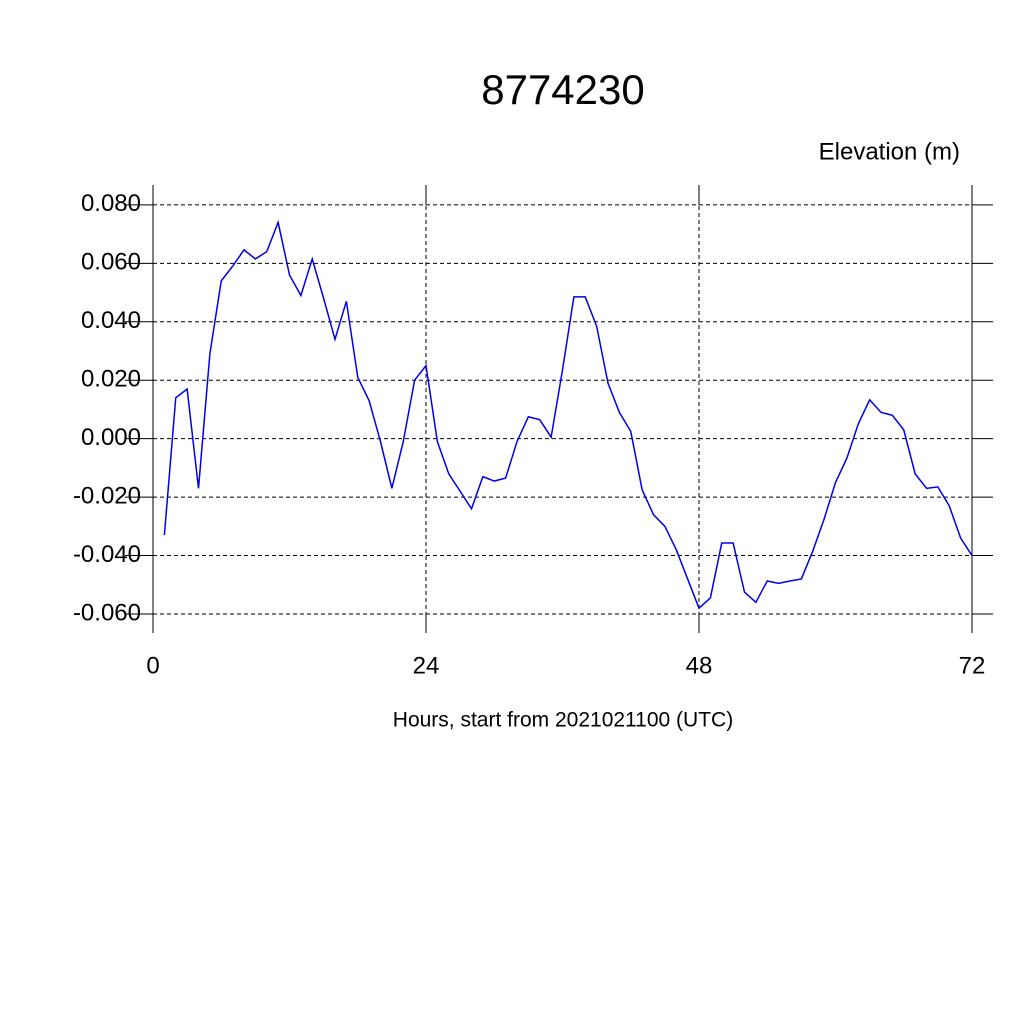 This screenshot has height=1024, width=1024. What do you see at coordinates (889, 151) in the screenshot?
I see `axis-unit: Elevation (m)` at bounding box center [889, 151].